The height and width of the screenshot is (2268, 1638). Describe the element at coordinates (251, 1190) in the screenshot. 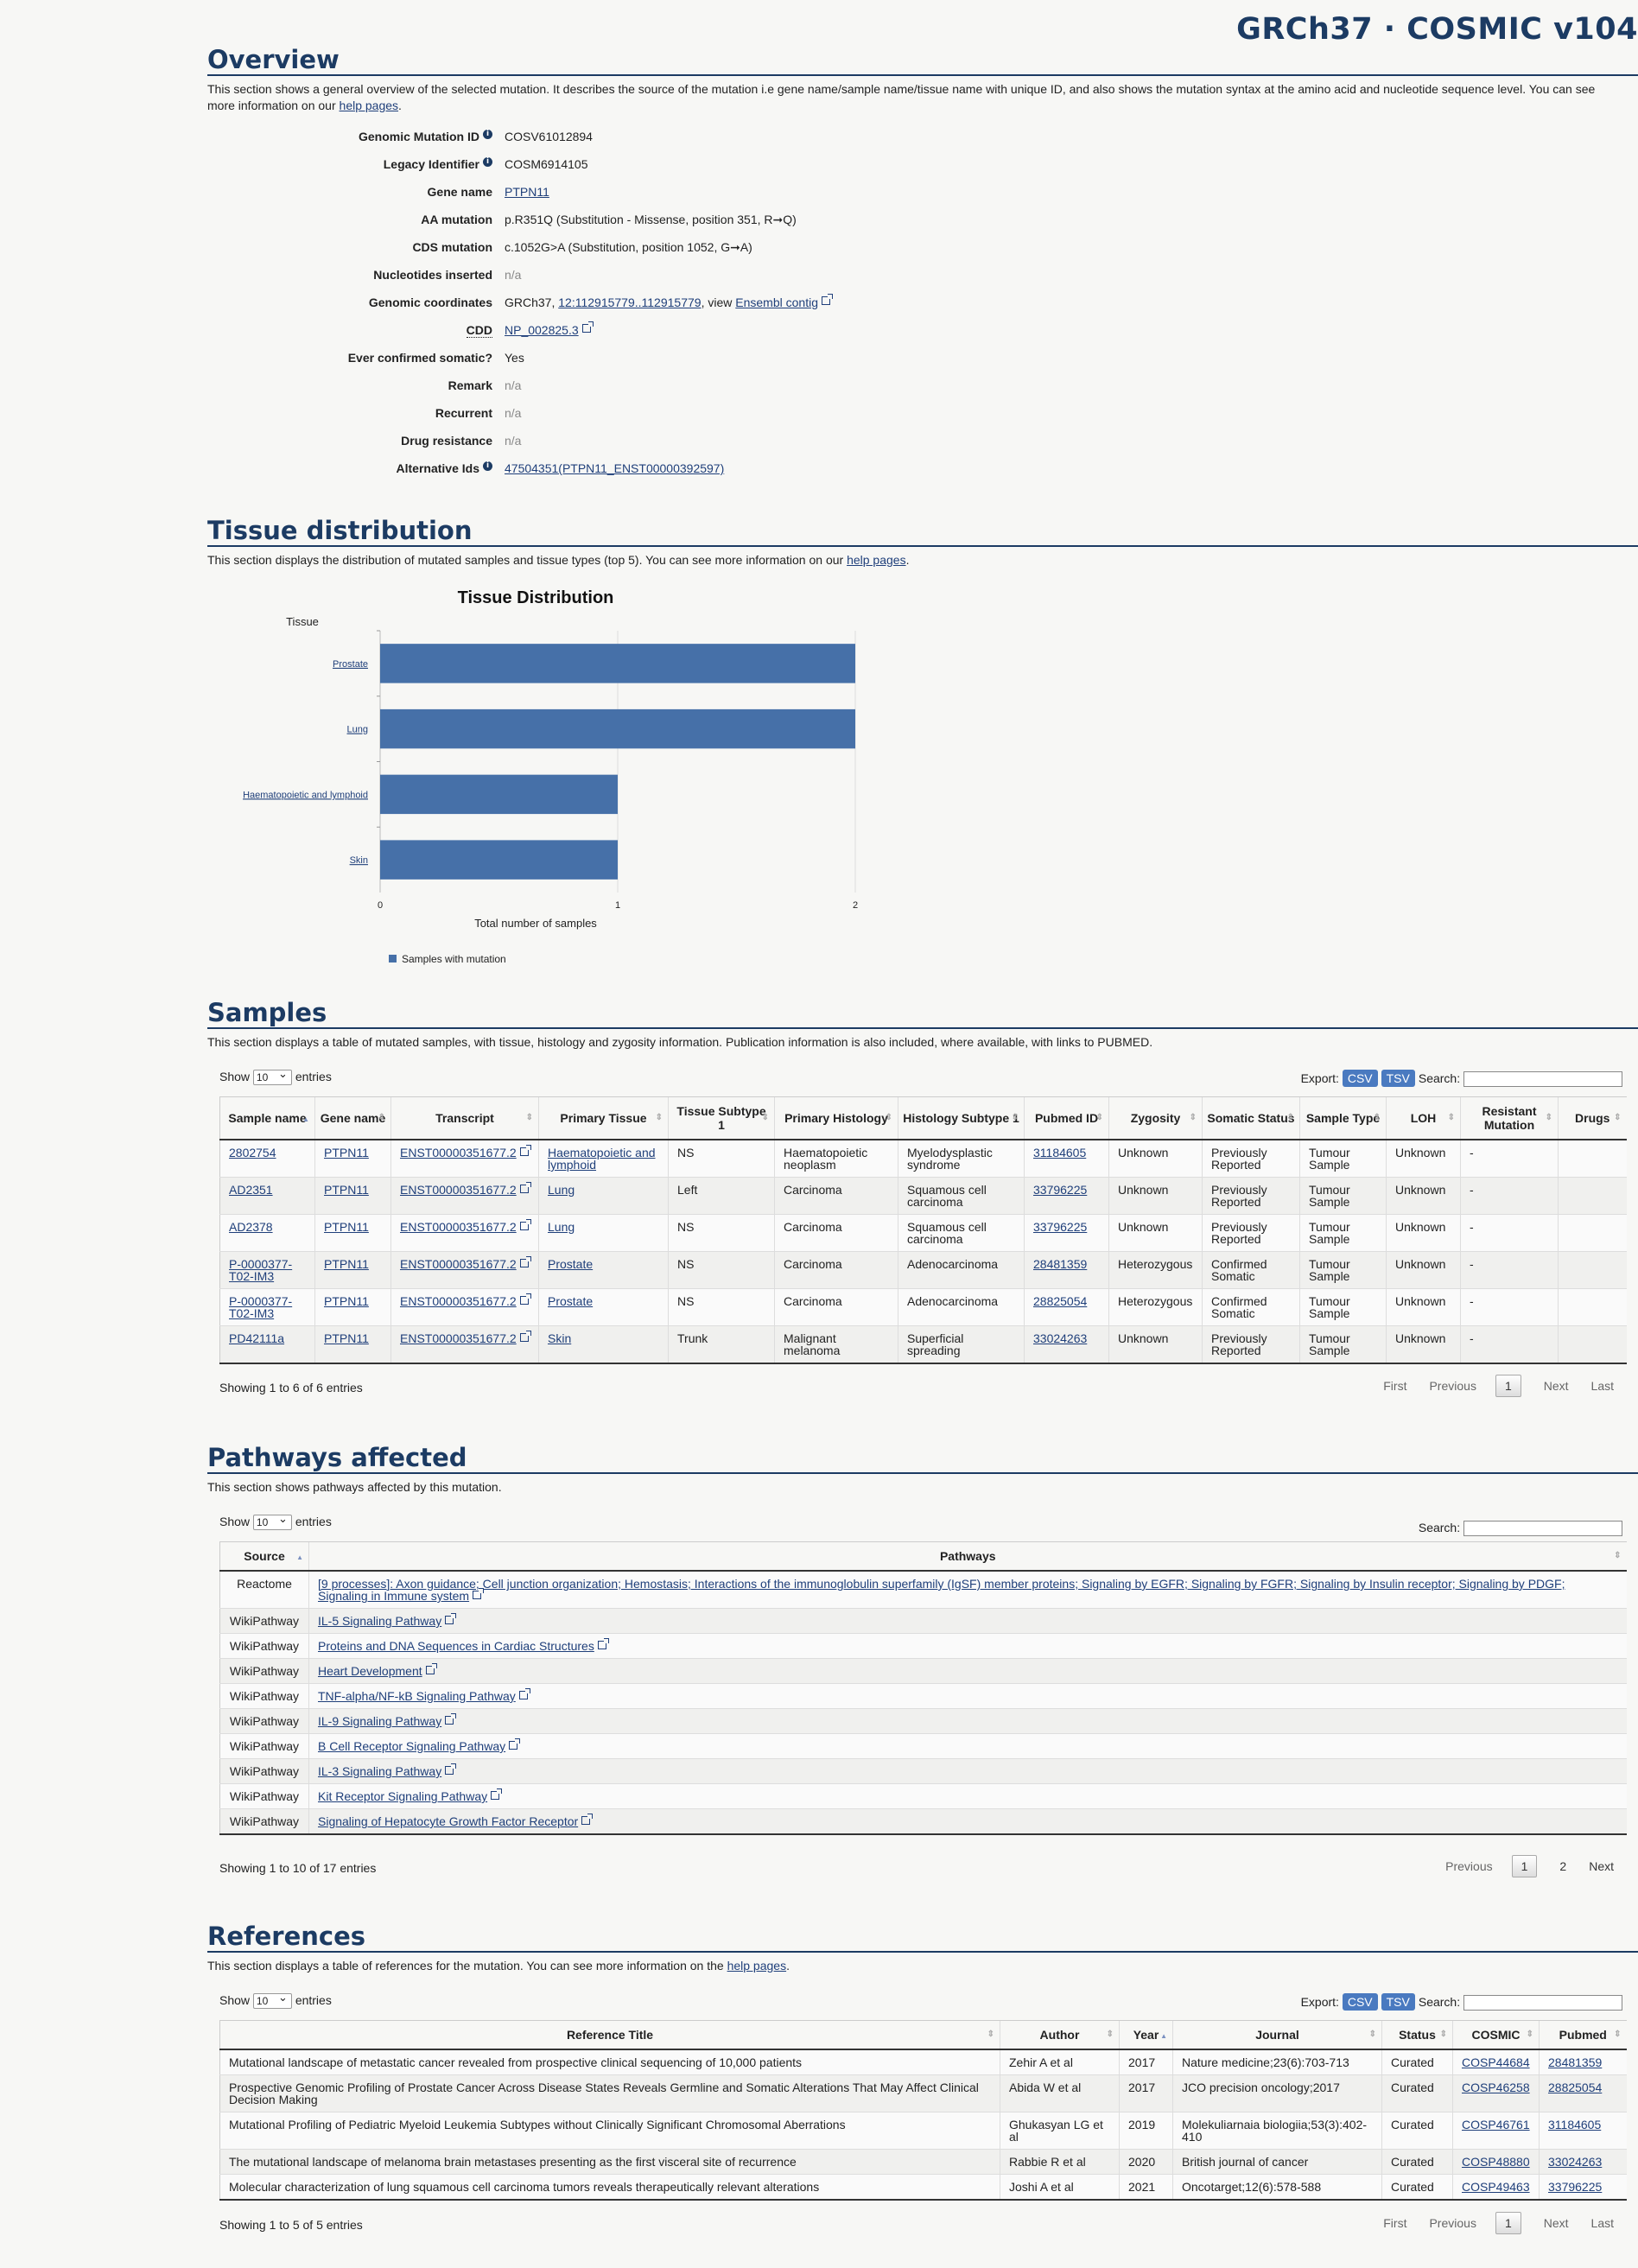

I see `sample-link: AD2351` at that location.